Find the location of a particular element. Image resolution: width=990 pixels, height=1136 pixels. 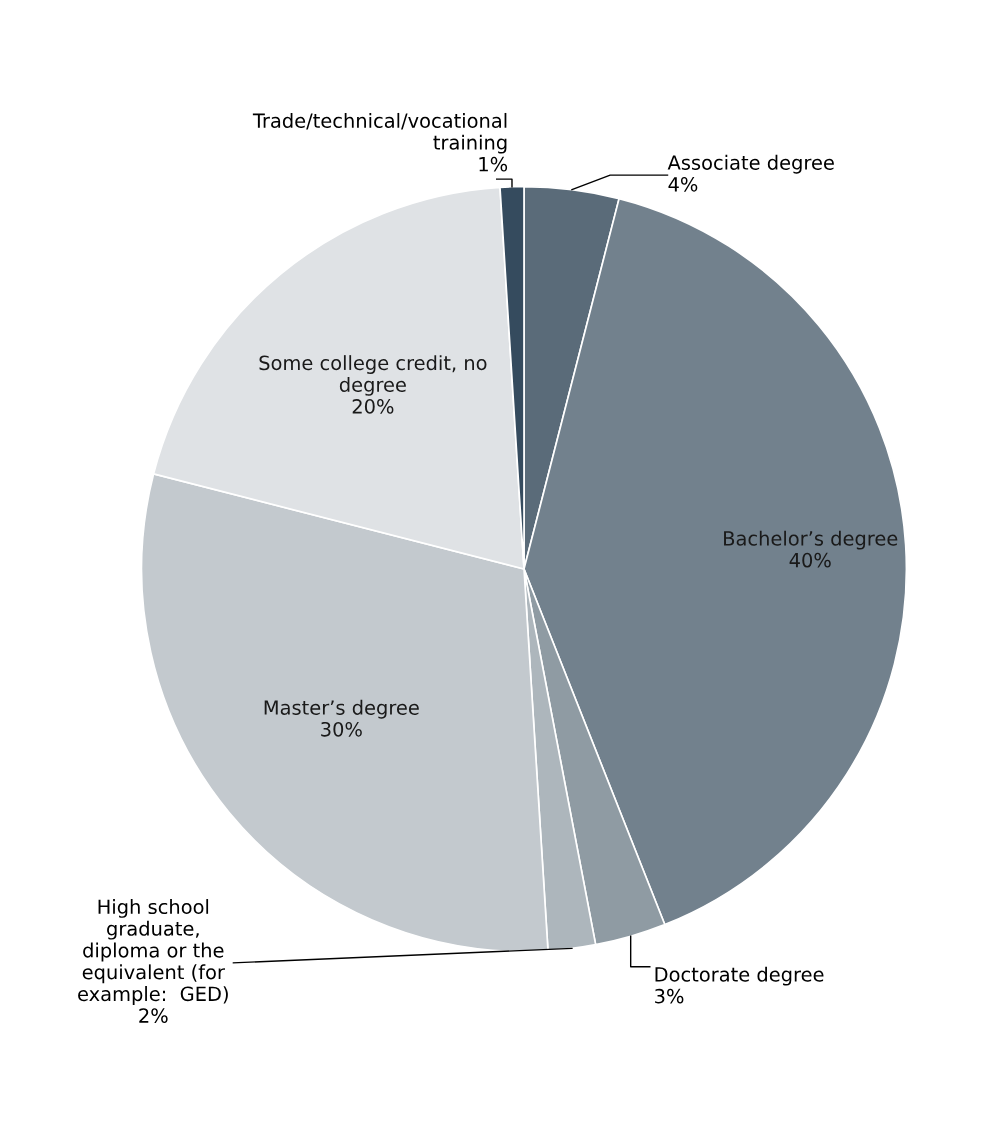

data-label: 4% is located at coordinates (683, 184).